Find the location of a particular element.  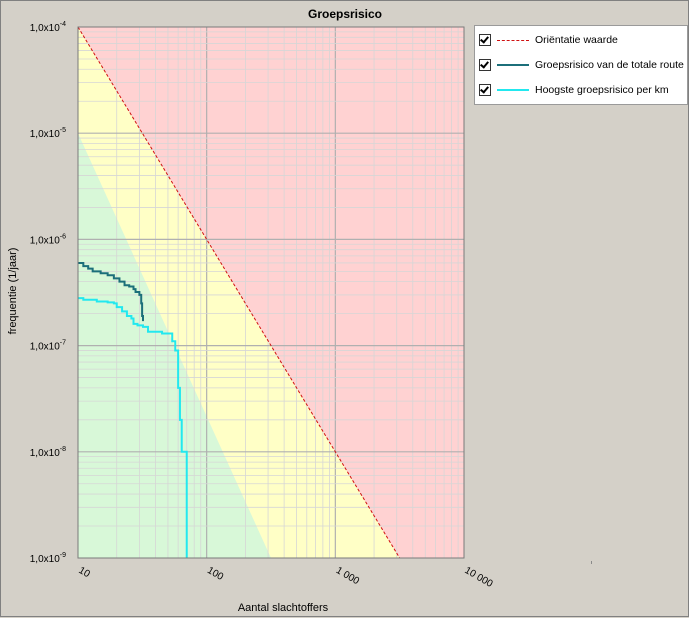

x-tick-label: 100 is located at coordinates (215, 574).